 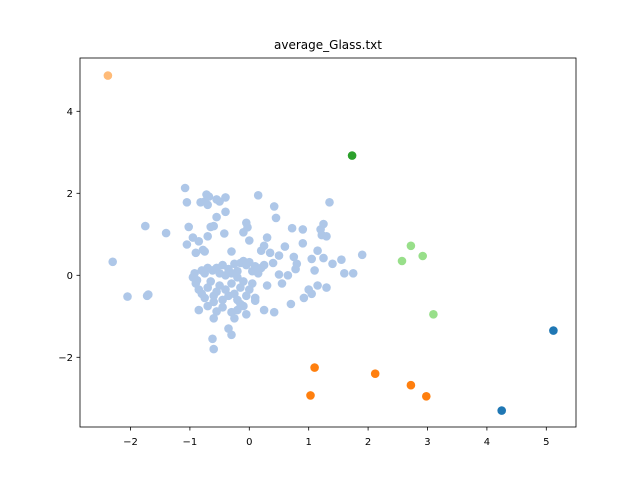 I want to click on x-tick-label: 2, so click(x=368, y=442).